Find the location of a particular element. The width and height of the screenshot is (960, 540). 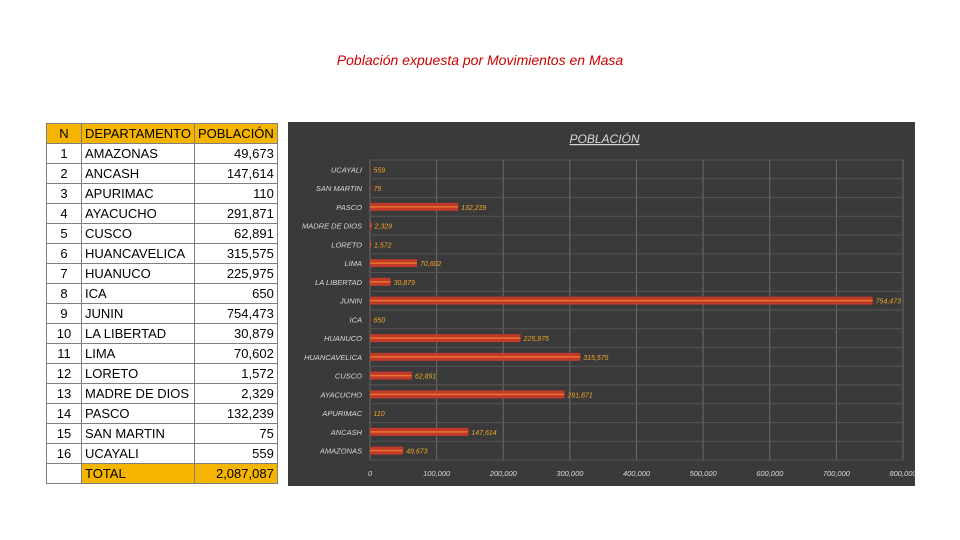

data-label: 559 is located at coordinates (380, 170).